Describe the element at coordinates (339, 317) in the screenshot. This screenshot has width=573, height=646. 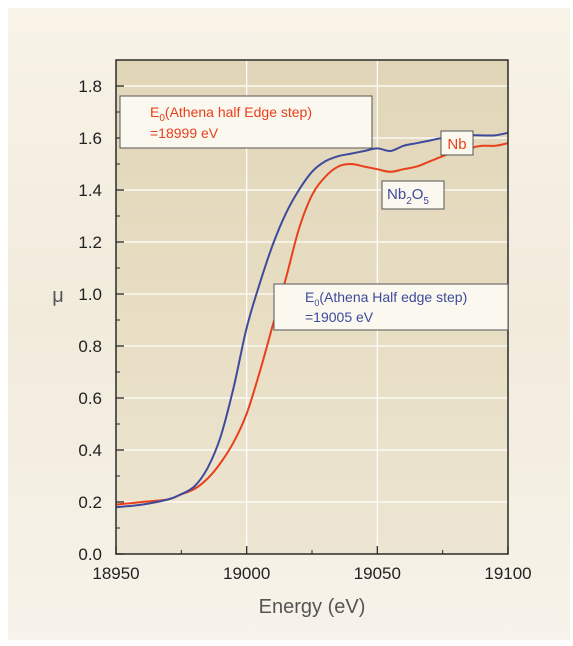
I see `annotation-nb2o5-line2: =19005 eV` at that location.